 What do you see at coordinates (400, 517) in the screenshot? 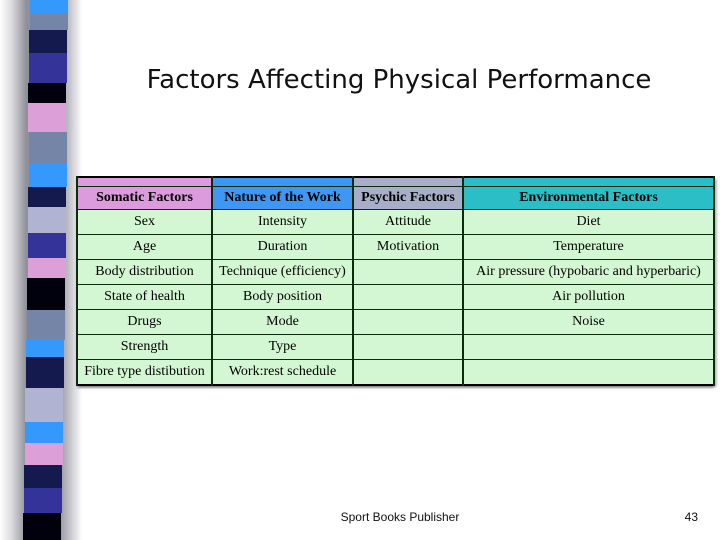
I see `footer-text: Sport Books Publisher` at bounding box center [400, 517].